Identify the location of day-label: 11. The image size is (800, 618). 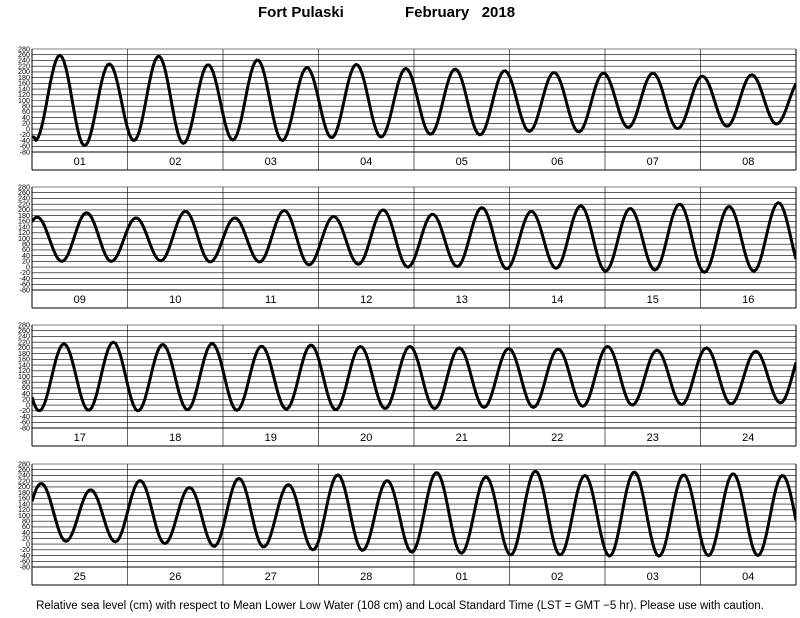
(270, 300).